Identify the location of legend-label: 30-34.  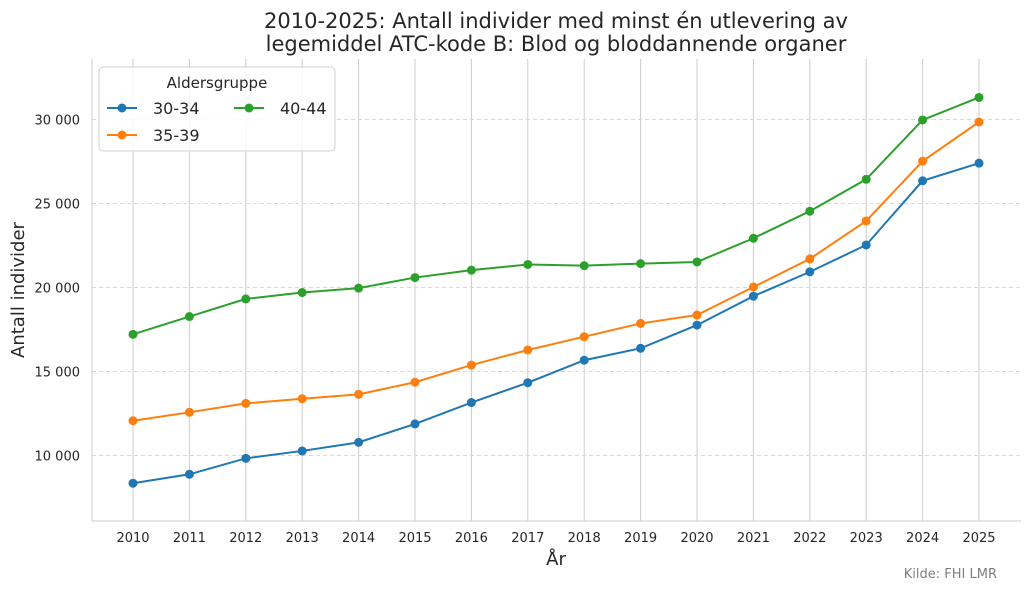
(176, 108).